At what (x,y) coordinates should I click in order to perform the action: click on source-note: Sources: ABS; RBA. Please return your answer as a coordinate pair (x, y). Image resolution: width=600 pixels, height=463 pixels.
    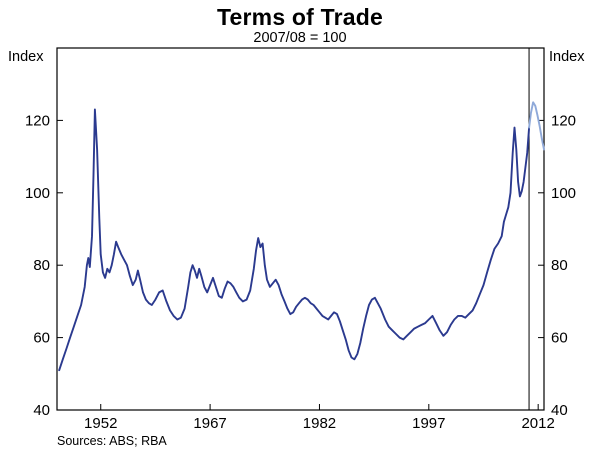
    Looking at the image, I should click on (112, 441).